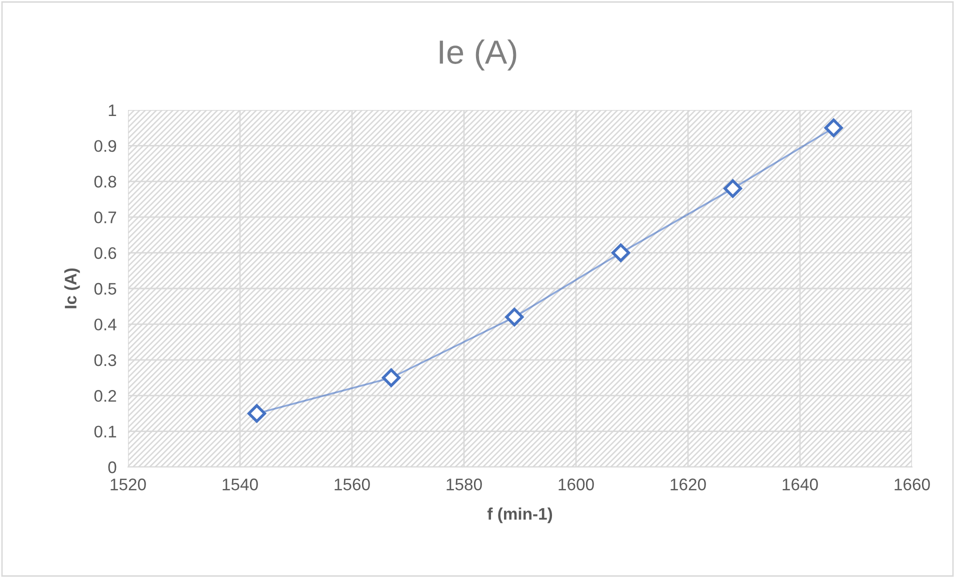  What do you see at coordinates (464, 484) in the screenshot?
I see `x-tick-label: 1580` at bounding box center [464, 484].